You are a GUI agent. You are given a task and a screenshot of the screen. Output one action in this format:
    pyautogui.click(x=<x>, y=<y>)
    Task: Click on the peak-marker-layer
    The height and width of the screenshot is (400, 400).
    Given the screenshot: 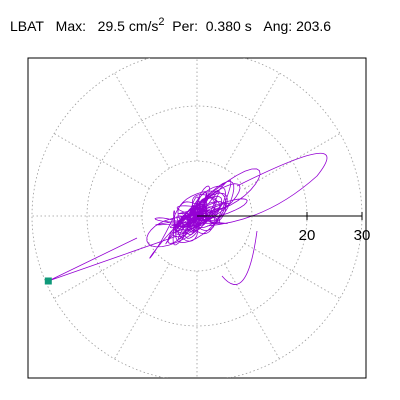 What is the action you would take?
    pyautogui.click(x=48, y=281)
    